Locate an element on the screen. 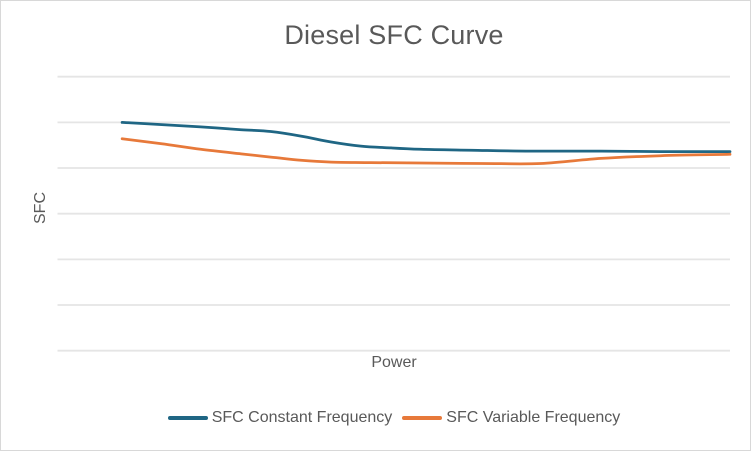 The height and width of the screenshot is (451, 751). legend-item-variable-frequency: SFC Variable Frequency is located at coordinates (511, 418).